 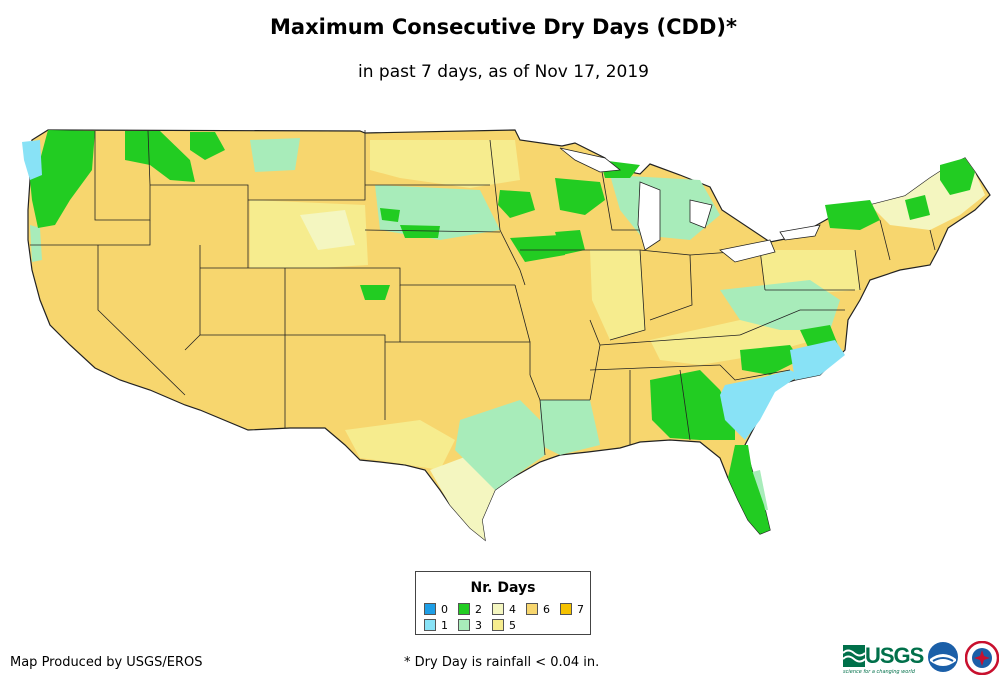 I want to click on legend-label: 6, so click(x=546, y=609).